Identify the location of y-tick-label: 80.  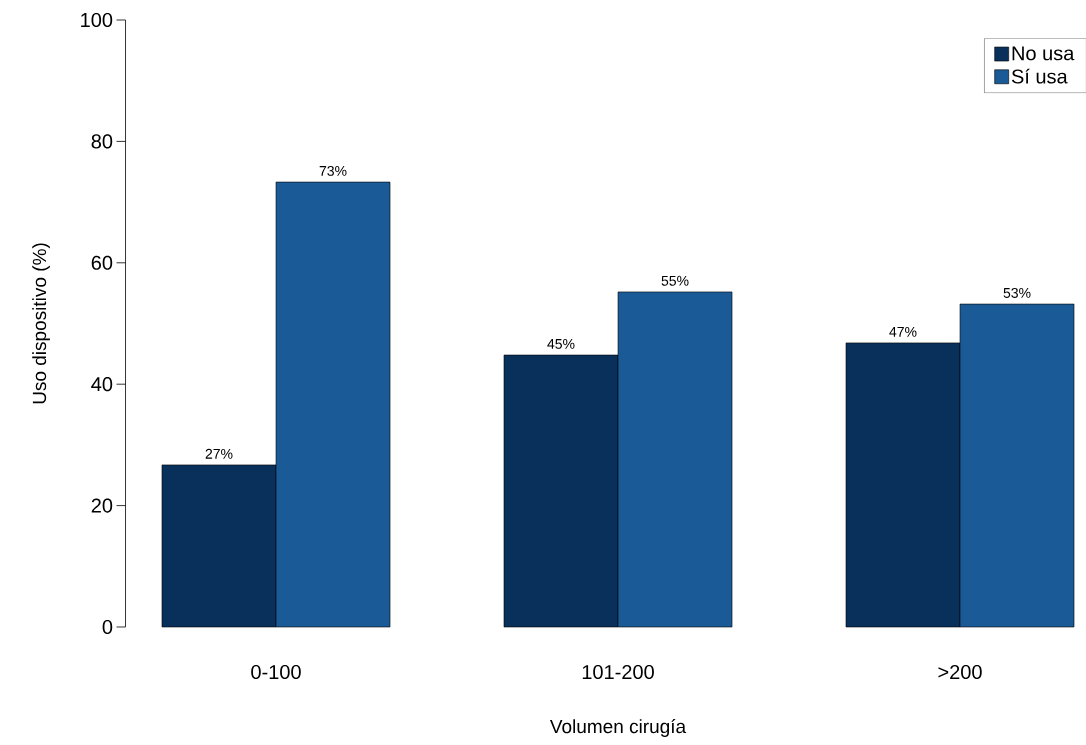
(102, 141).